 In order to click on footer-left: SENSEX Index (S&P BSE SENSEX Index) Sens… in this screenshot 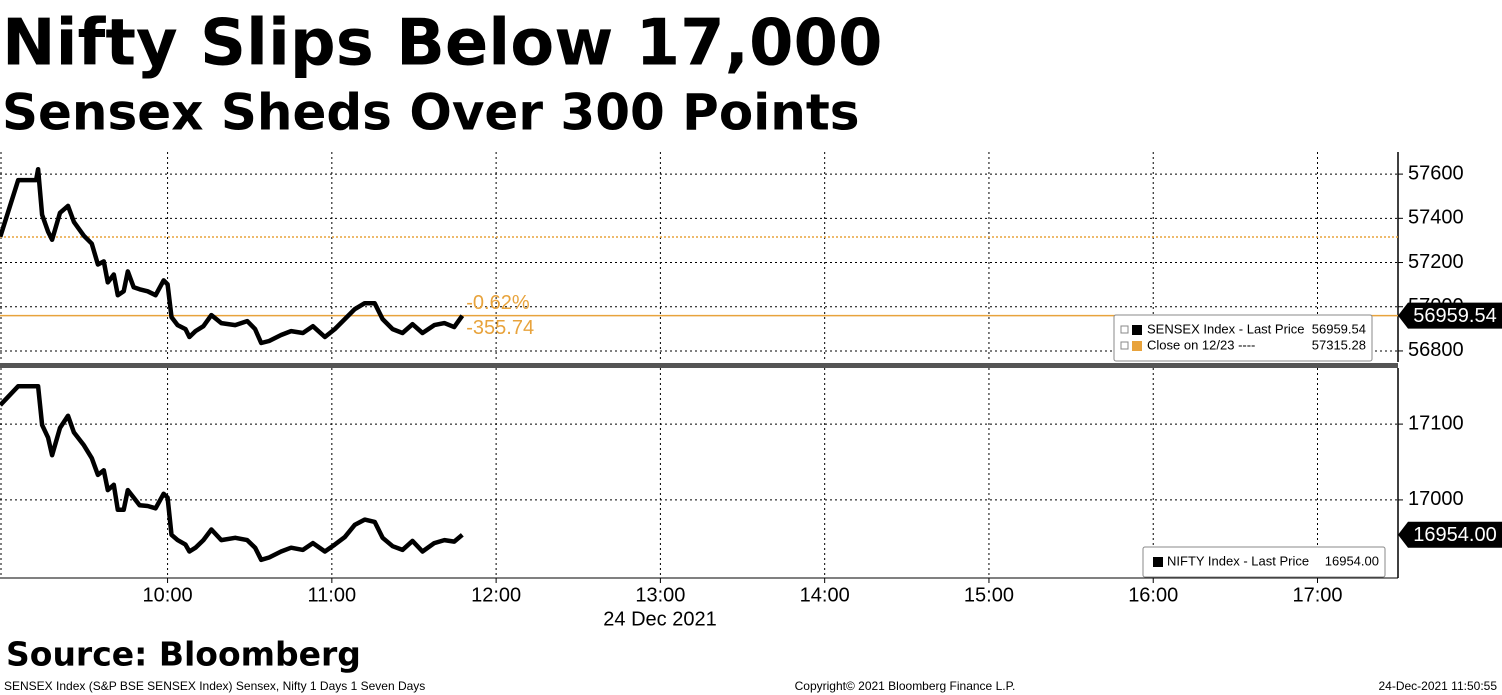, I will do `click(214, 686)`.